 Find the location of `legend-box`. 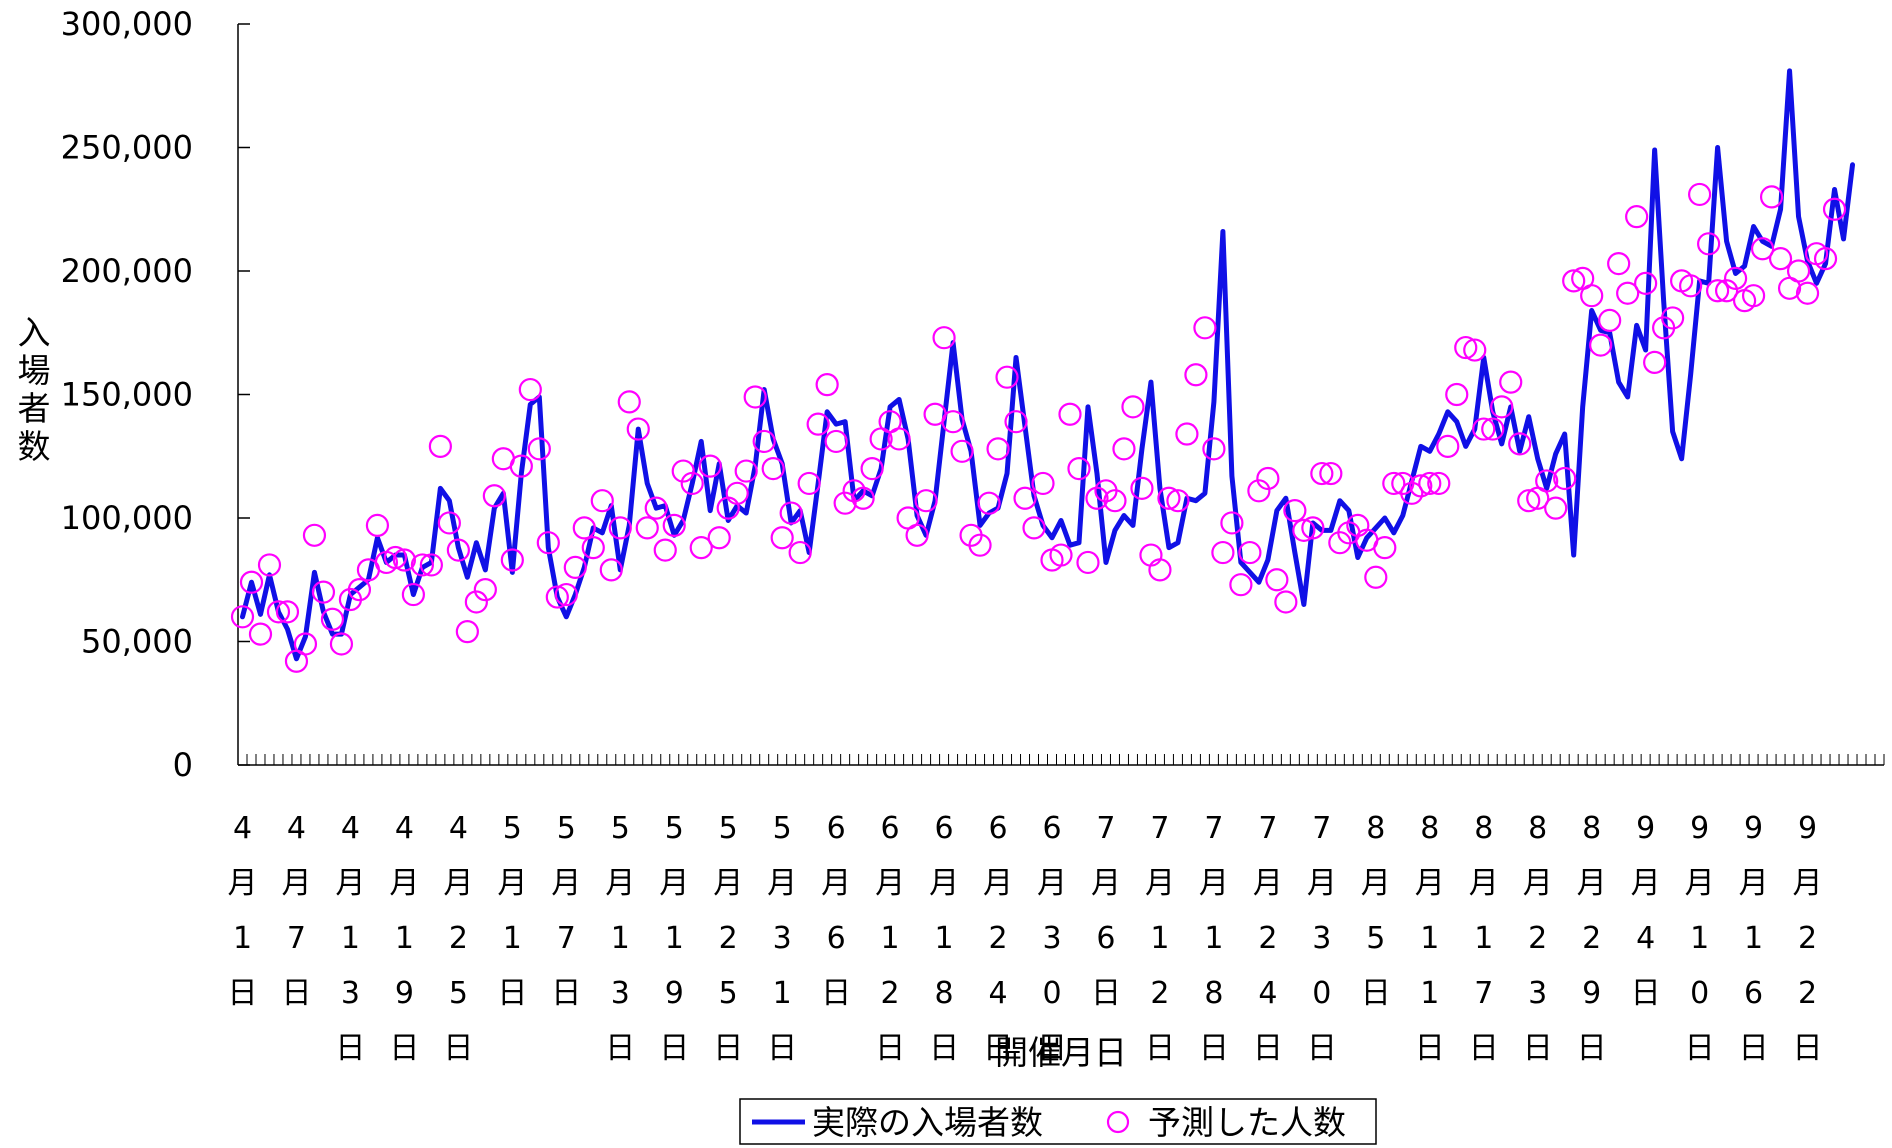

legend-box is located at coordinates (1058, 1121).